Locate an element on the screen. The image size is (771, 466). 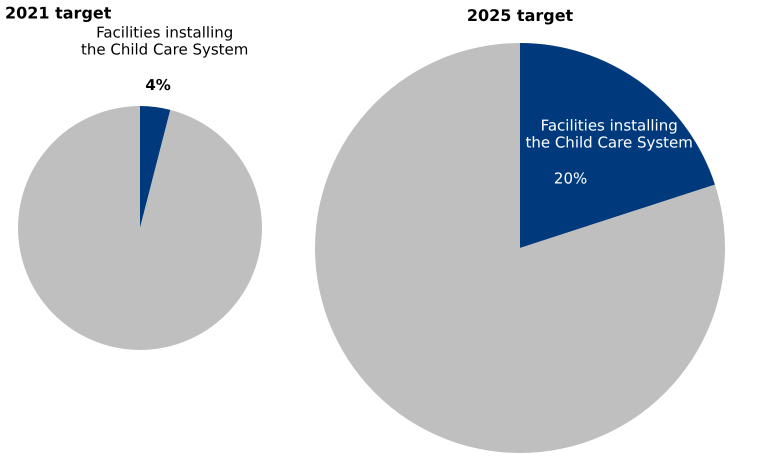
data-label: 20% is located at coordinates (571, 178).